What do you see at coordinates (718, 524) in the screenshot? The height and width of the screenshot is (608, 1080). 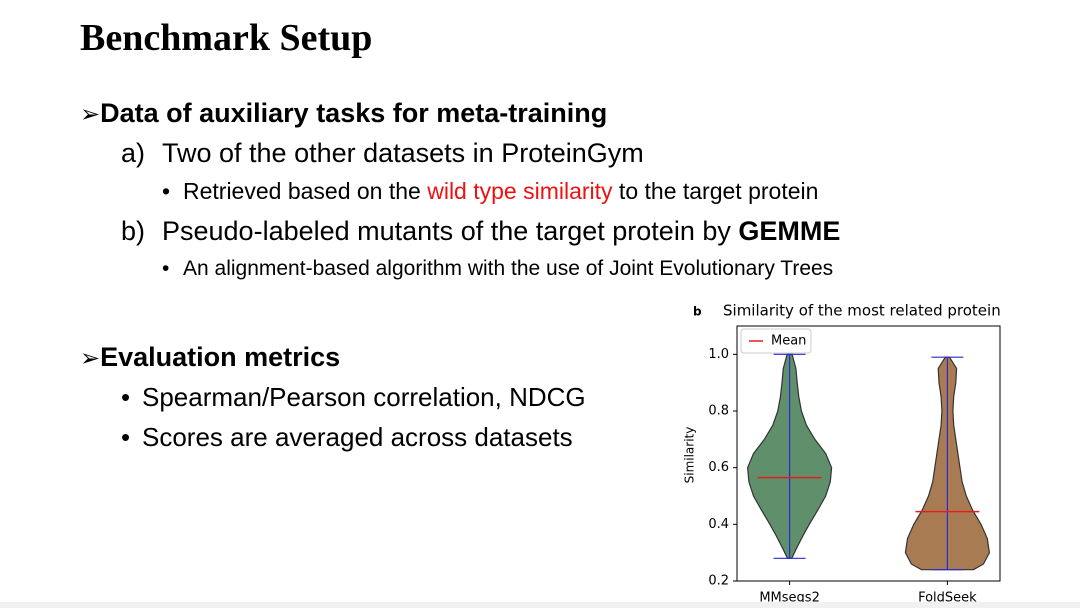 I see `y-tick-label: 0.4` at bounding box center [718, 524].